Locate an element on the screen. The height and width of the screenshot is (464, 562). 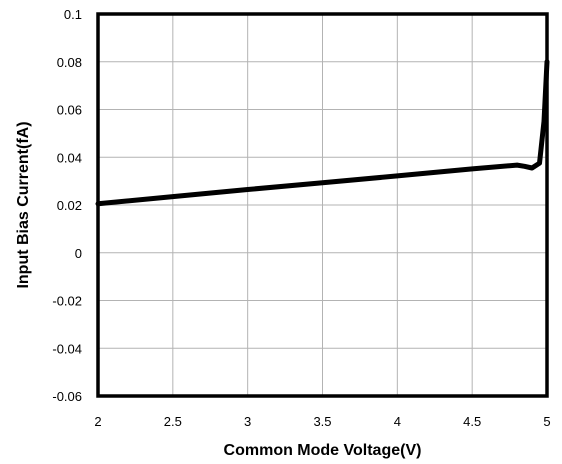
y-tick-label: 0.08 is located at coordinates (69, 62).